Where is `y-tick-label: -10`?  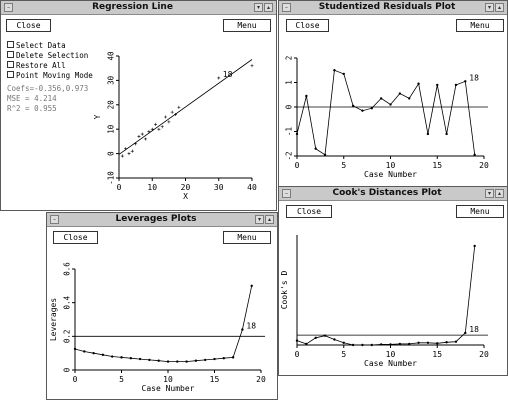 y-tick-label: -10 is located at coordinates (111, 178).